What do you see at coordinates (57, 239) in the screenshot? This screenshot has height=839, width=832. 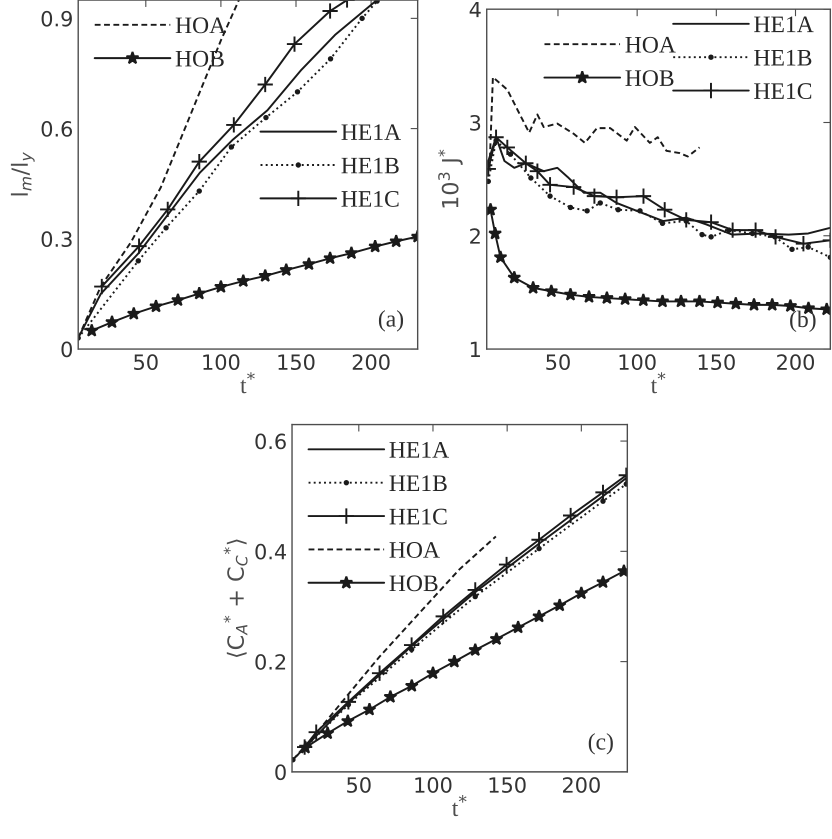 I see `y-tick-label: 0.3` at bounding box center [57, 239].